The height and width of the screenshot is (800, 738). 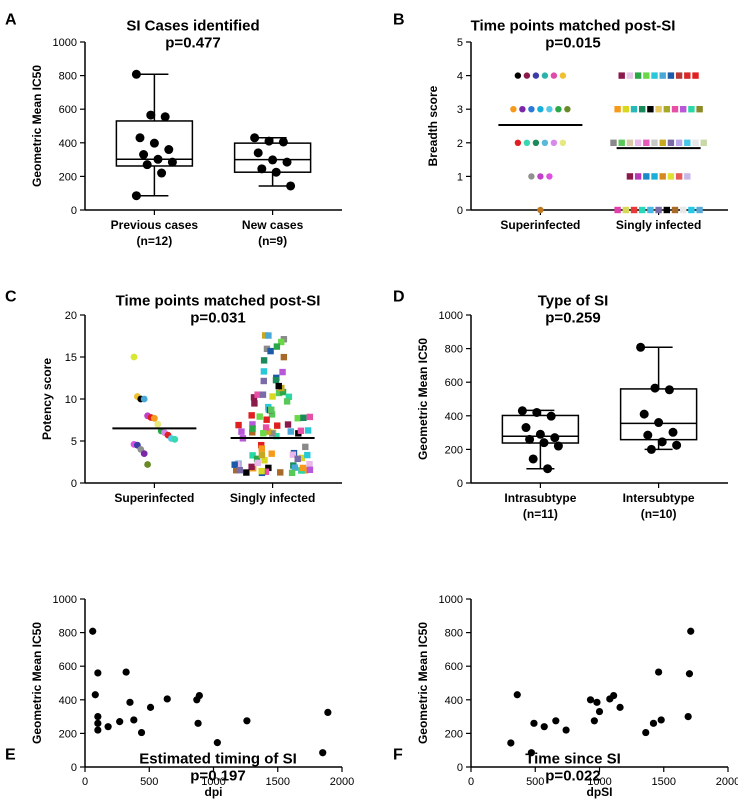 I want to click on panel-letter: D, so click(x=399, y=296).